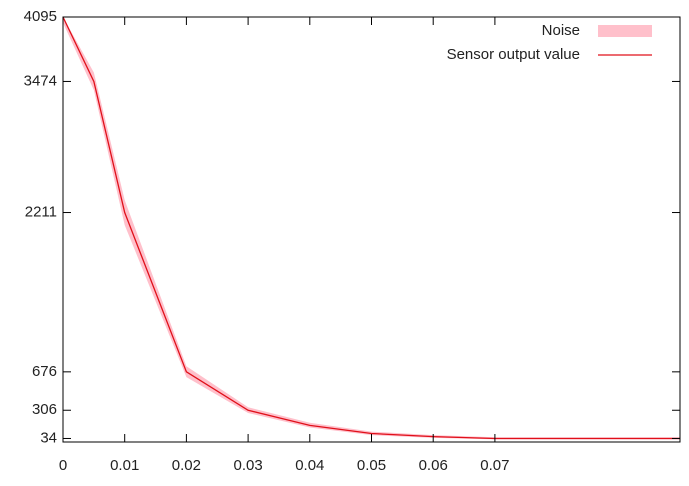  Describe the element at coordinates (186, 465) in the screenshot. I see `x-tick-label: 0.02` at that location.